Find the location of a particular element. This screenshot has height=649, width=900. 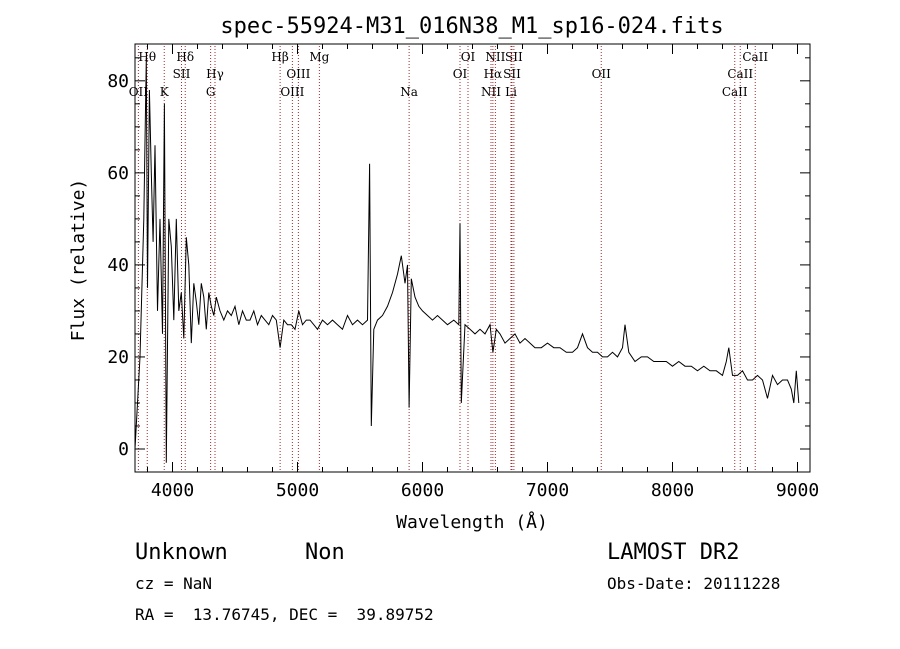

line-marker-label: Hθ is located at coordinates (147, 57).